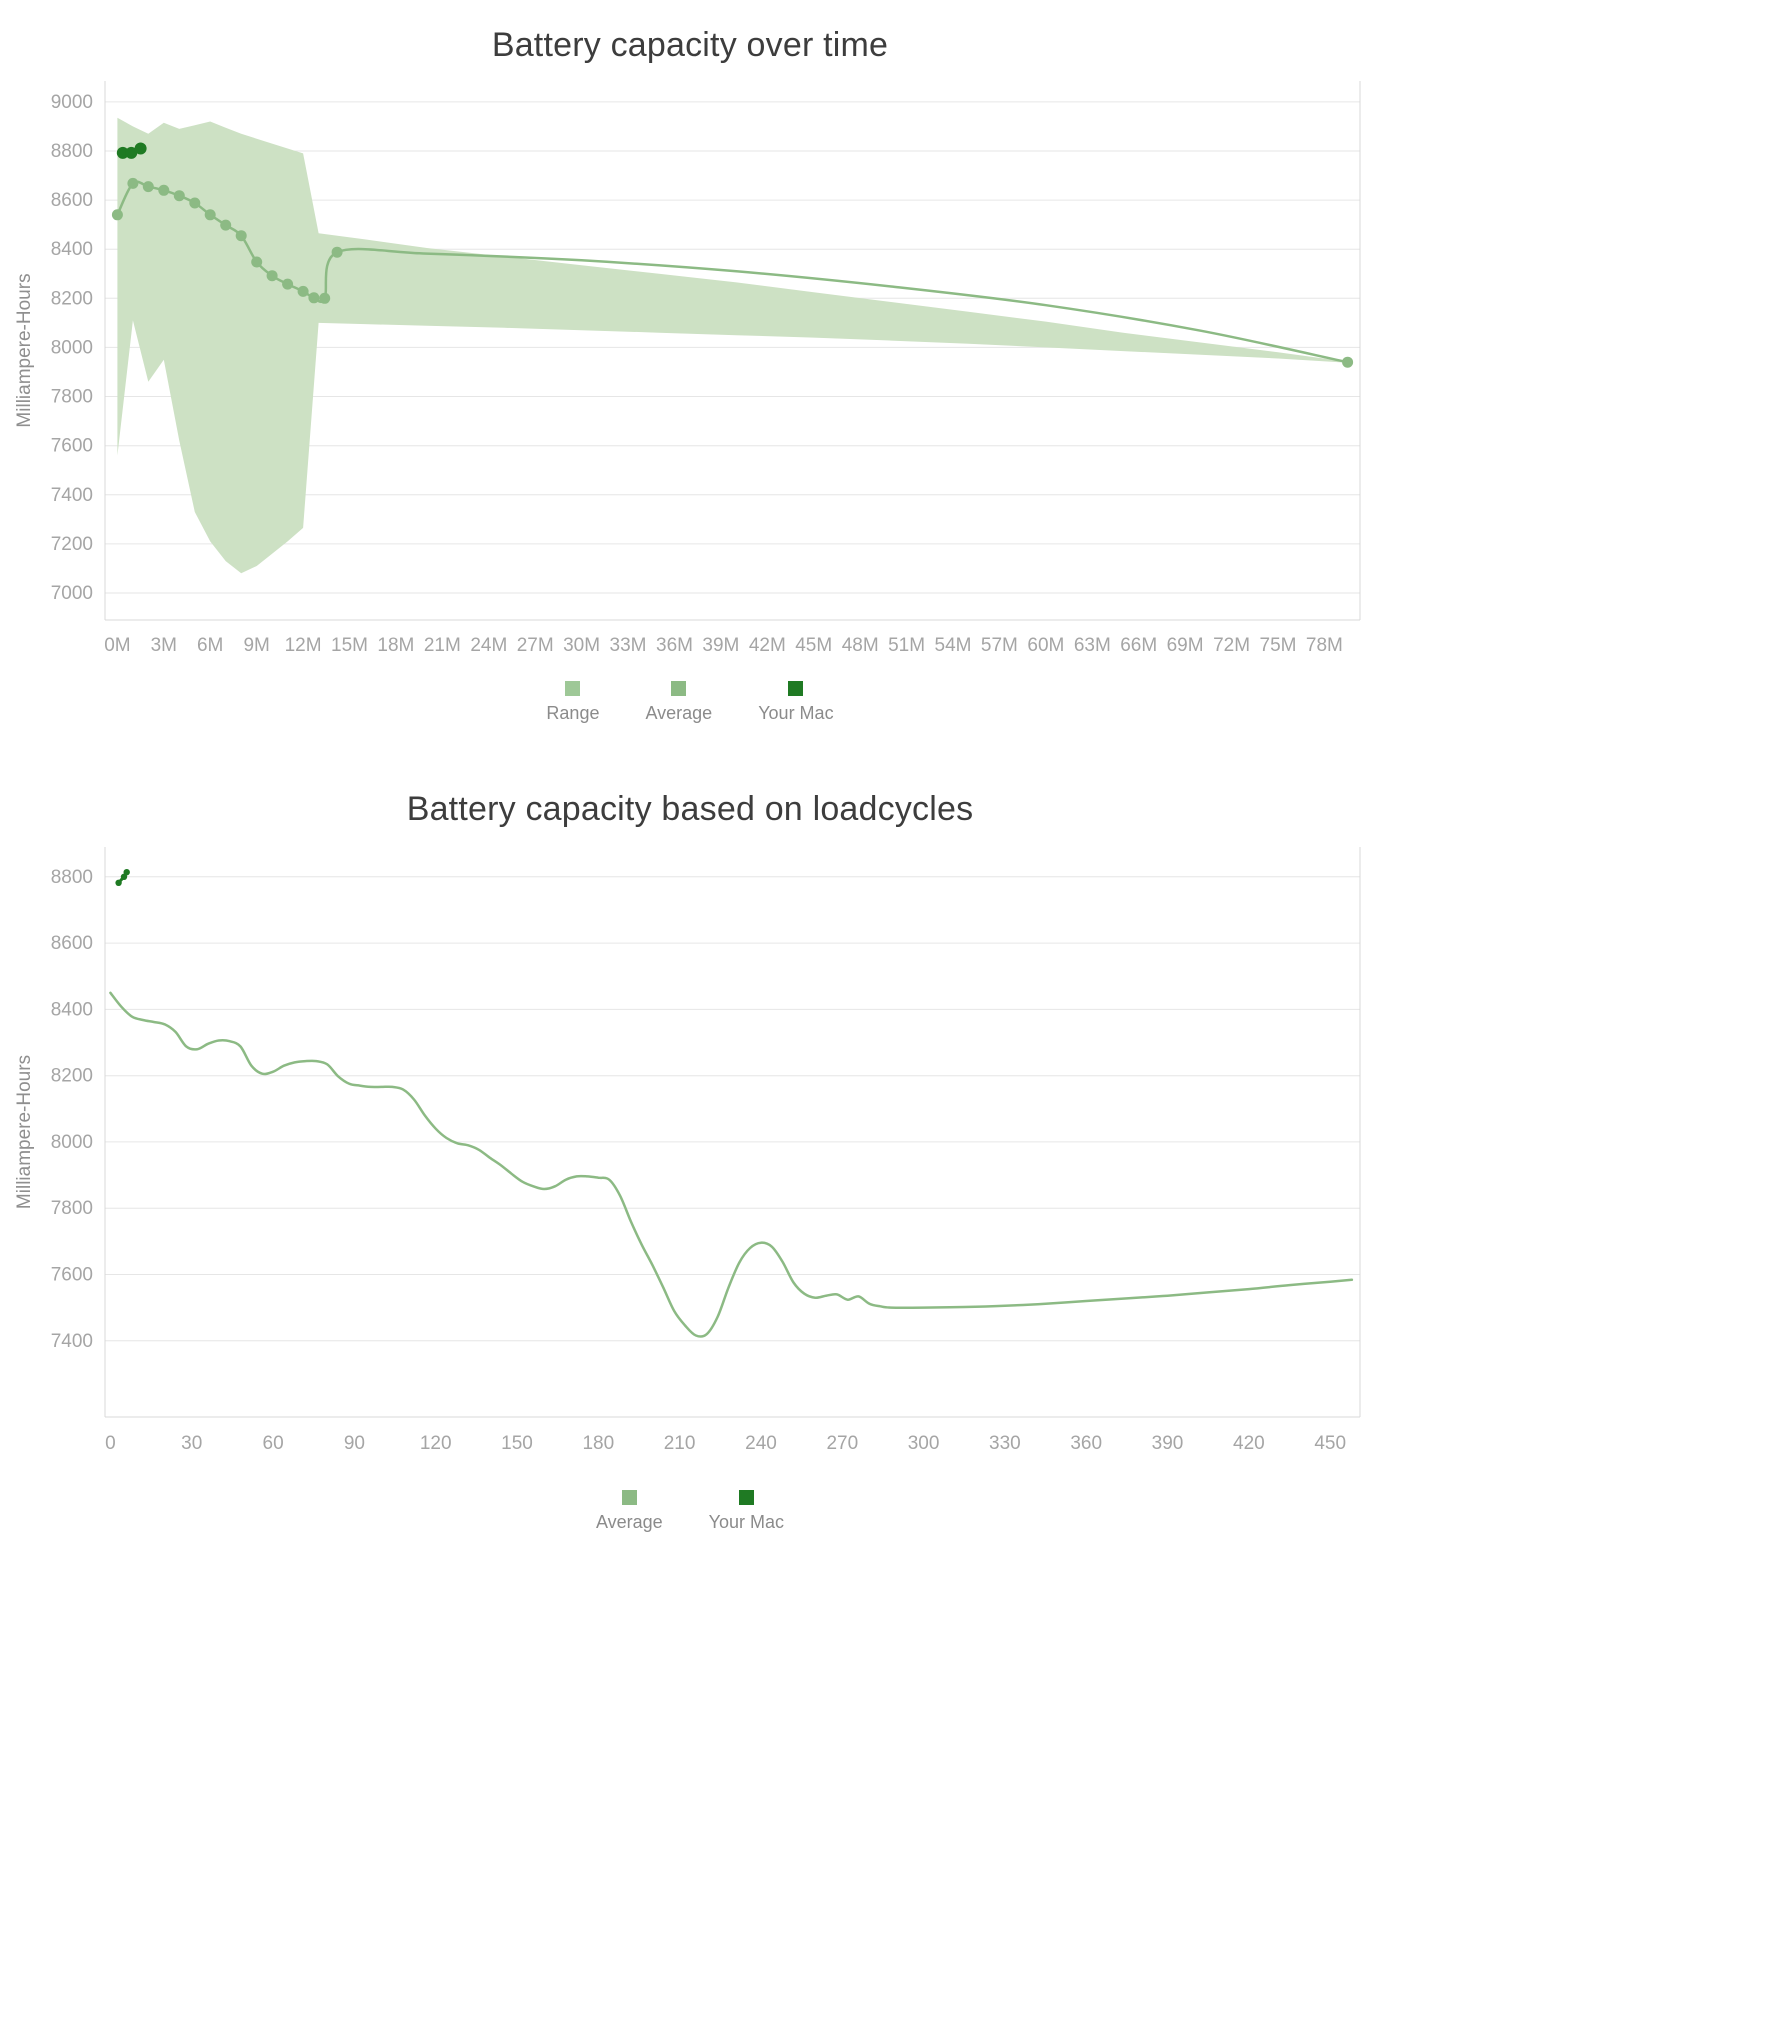  What do you see at coordinates (303, 645) in the screenshot?
I see `x-tick-label: 12M` at bounding box center [303, 645].